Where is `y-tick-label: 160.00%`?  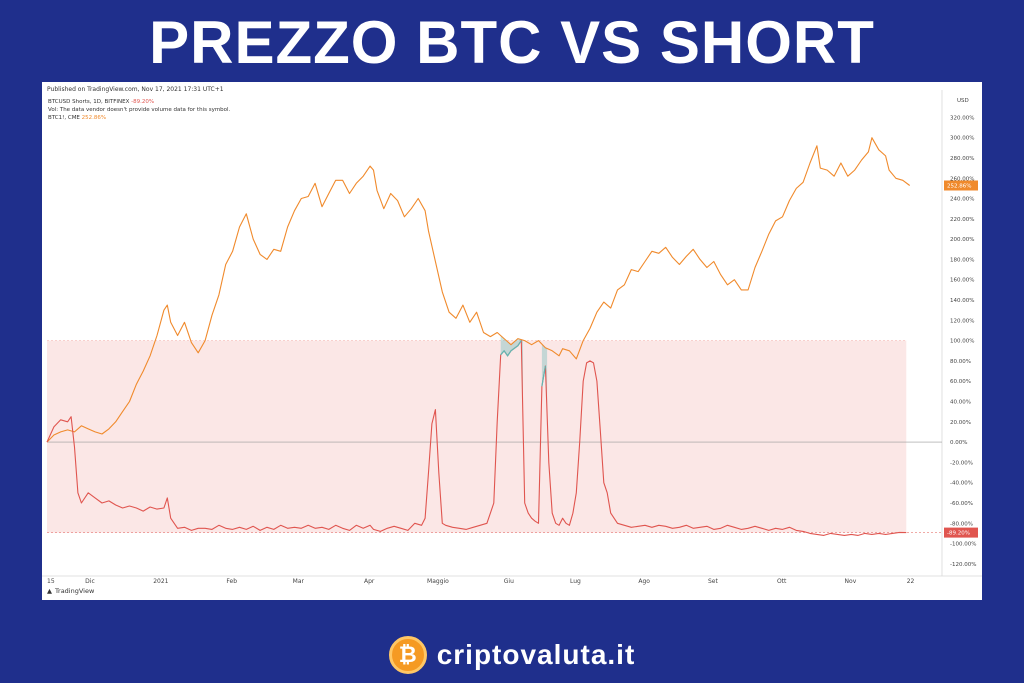 y-tick-label: 160.00% is located at coordinates (962, 281).